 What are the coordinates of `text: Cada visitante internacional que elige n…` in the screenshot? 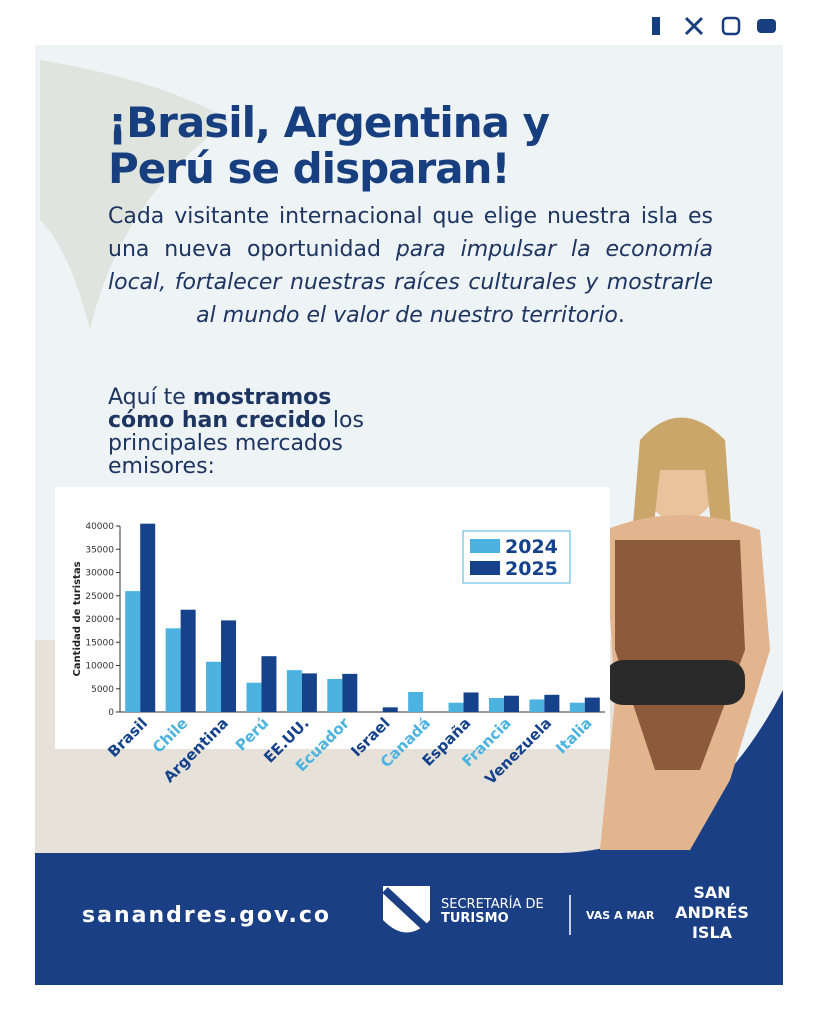 It's located at (410, 233).